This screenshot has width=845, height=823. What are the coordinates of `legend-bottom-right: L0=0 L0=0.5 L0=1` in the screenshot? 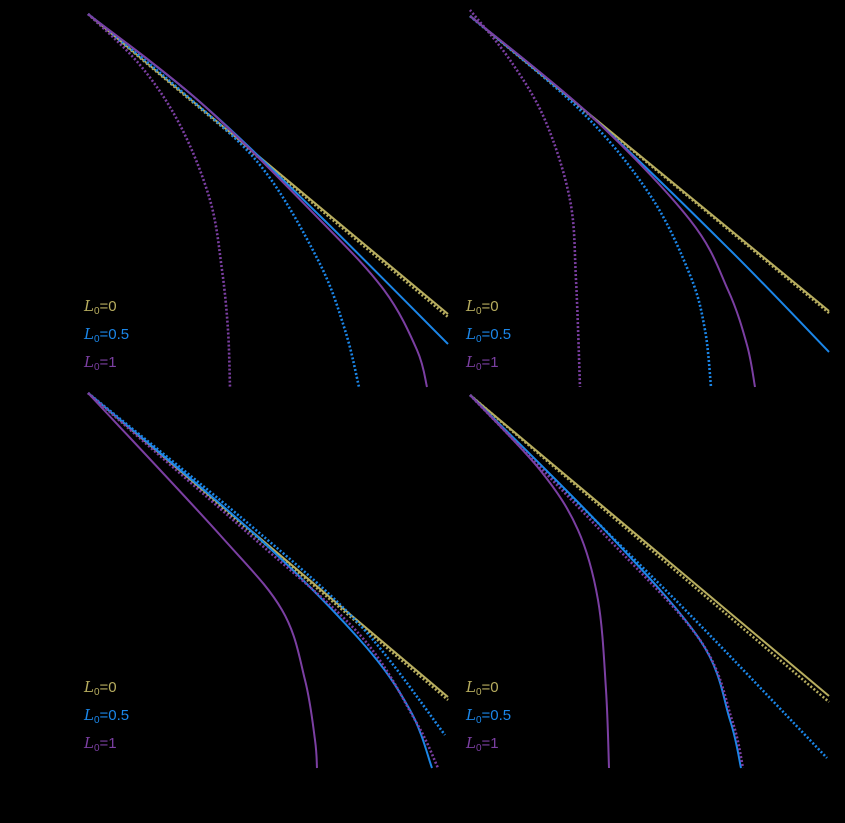 It's located at (488, 718).